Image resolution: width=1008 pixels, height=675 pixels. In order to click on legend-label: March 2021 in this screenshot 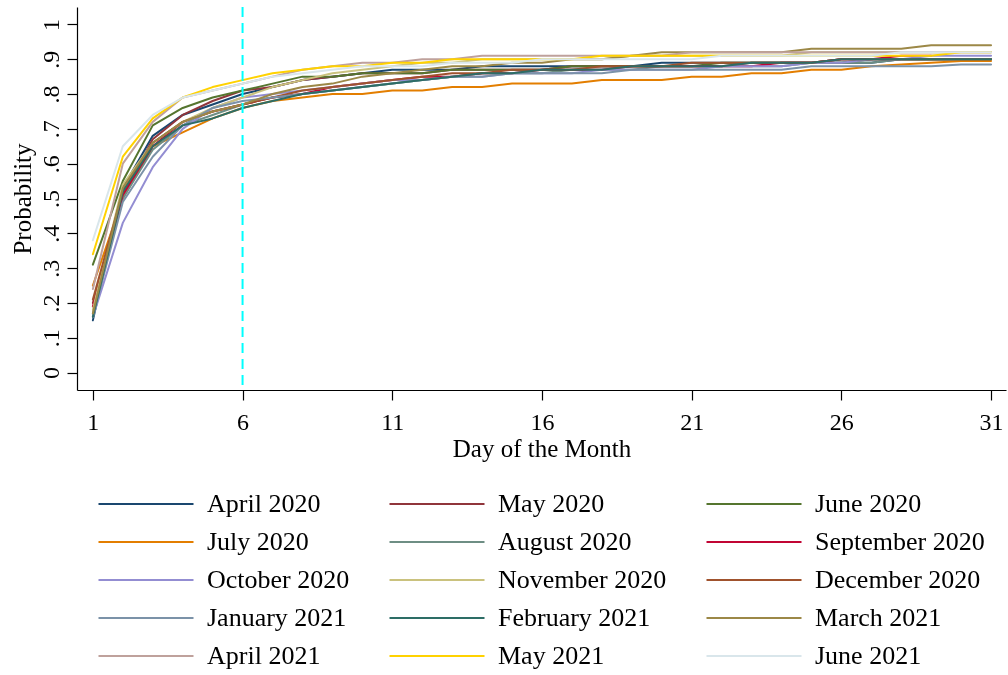, I will do `click(878, 617)`.